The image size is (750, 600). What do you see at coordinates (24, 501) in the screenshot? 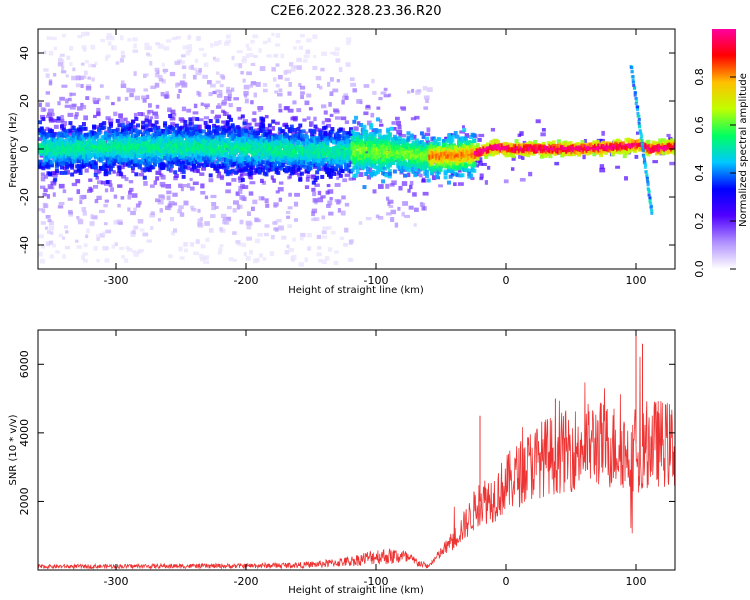
I see `y-tick-label: 2000` at bounding box center [24, 501].